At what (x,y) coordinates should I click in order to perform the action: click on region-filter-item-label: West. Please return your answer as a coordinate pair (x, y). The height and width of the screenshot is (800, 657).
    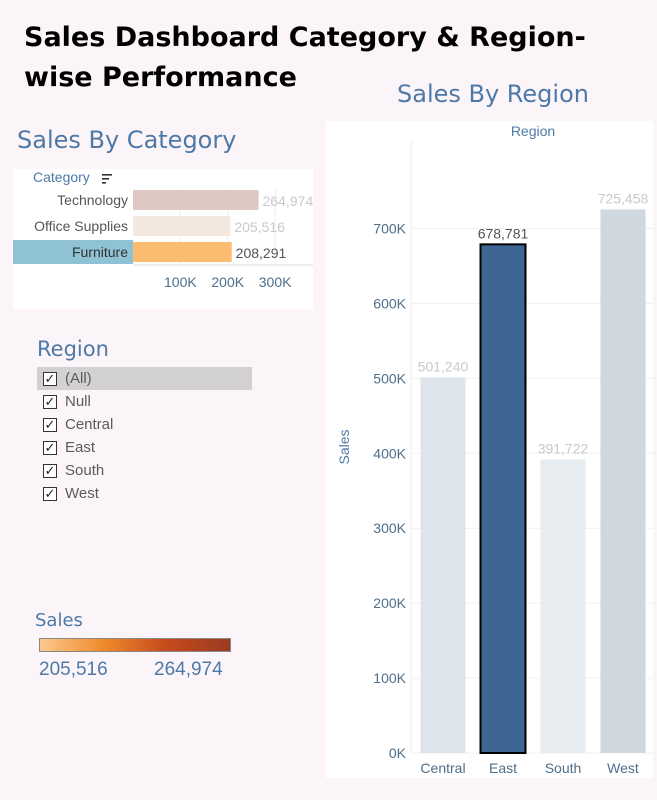
    Looking at the image, I should click on (82, 493).